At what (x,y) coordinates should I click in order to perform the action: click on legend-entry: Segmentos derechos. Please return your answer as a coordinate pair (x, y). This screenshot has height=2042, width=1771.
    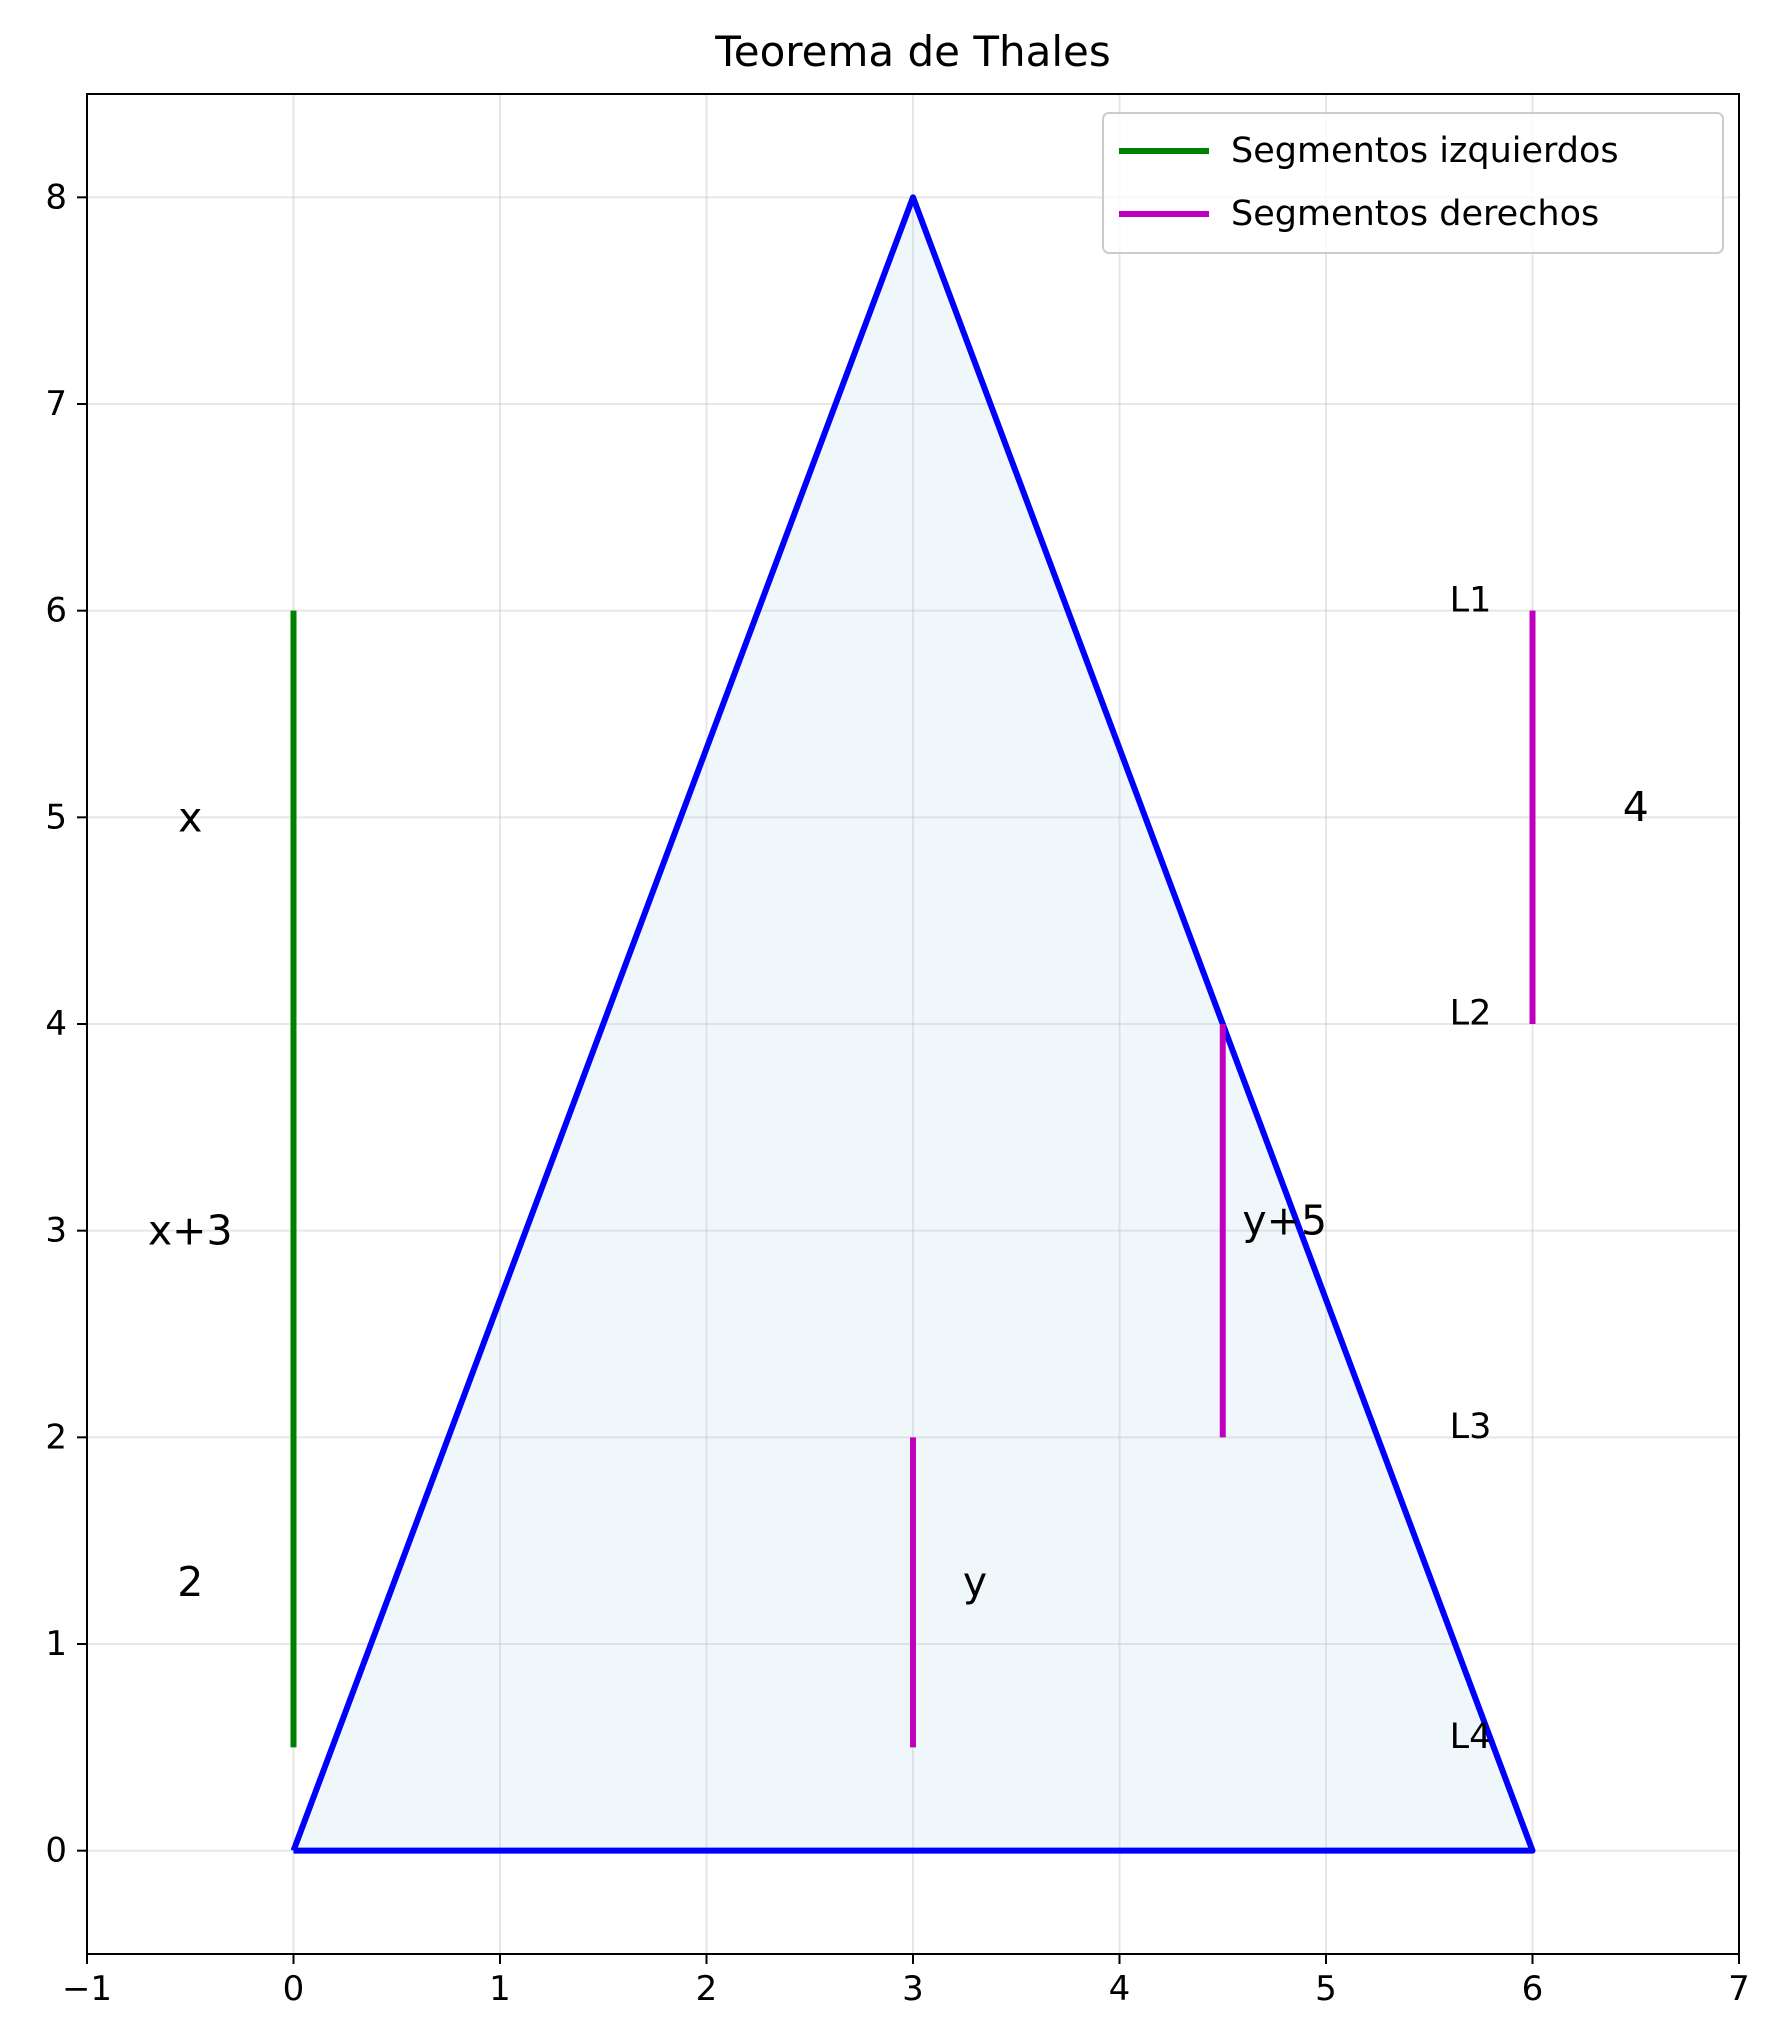
    Looking at the image, I should click on (1415, 214).